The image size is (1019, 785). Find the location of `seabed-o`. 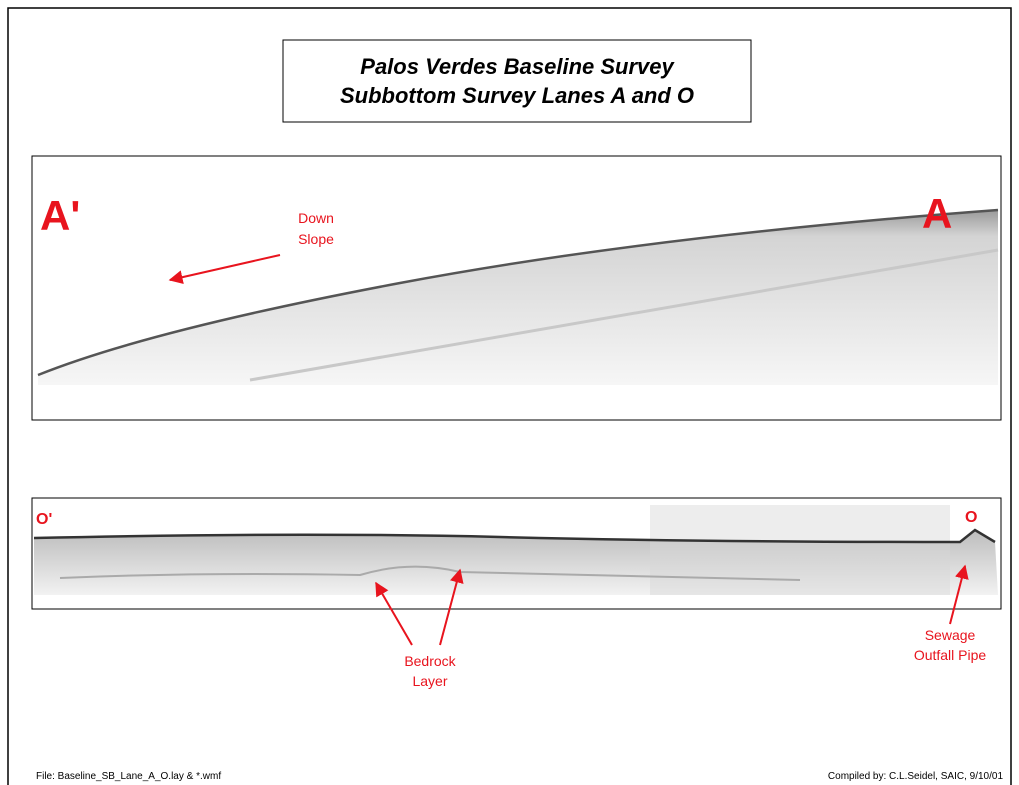

seabed-o is located at coordinates (514, 536).